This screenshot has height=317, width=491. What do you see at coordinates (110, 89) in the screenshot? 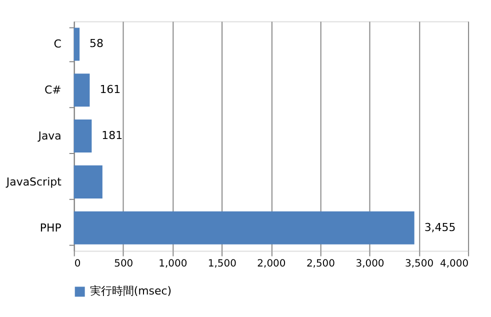
I see `data-label: 161` at bounding box center [110, 89].